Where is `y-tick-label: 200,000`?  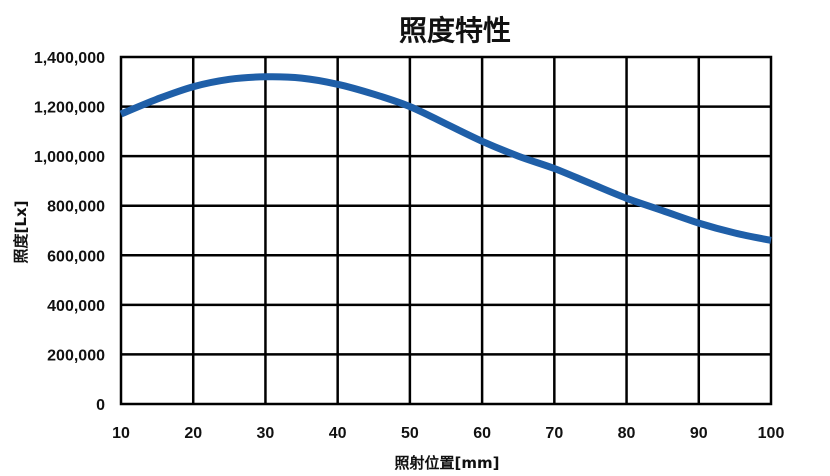
y-tick-label: 200,000 is located at coordinates (76, 355).